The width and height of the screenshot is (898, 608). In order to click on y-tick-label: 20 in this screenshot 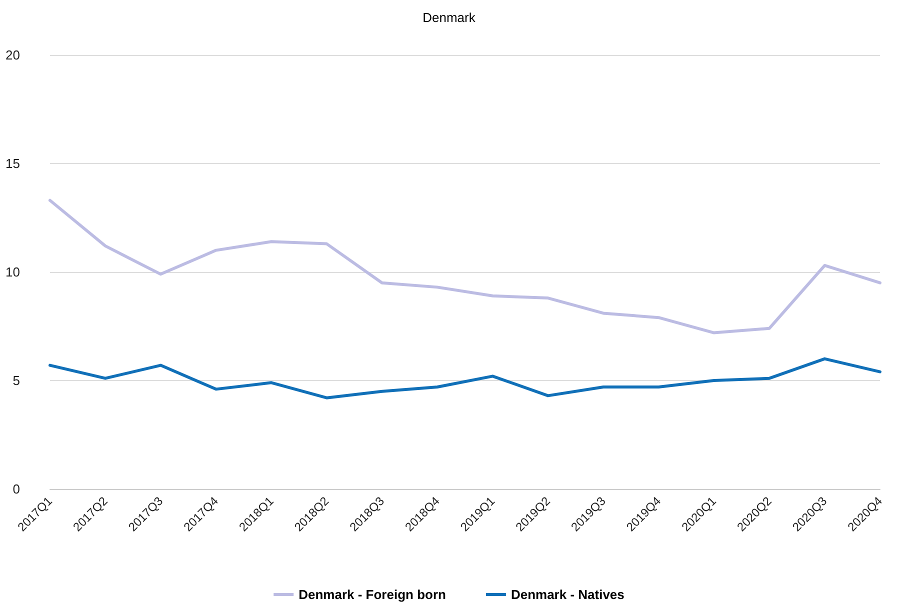, I will do `click(13, 55)`.